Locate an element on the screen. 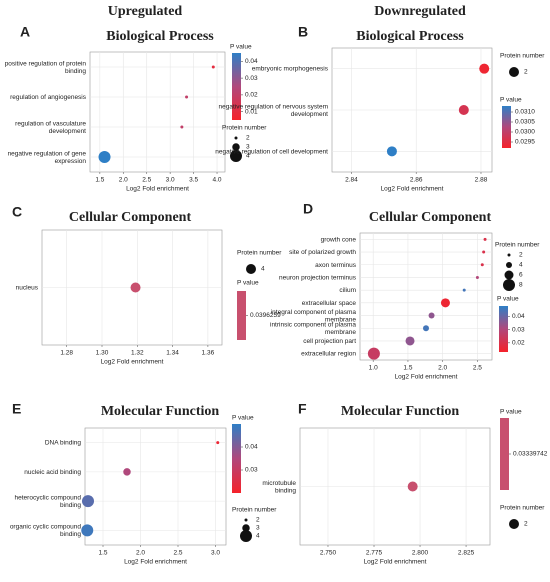 The image size is (550, 582). category-label: positive regulation of protein binding is located at coordinates (46, 67).